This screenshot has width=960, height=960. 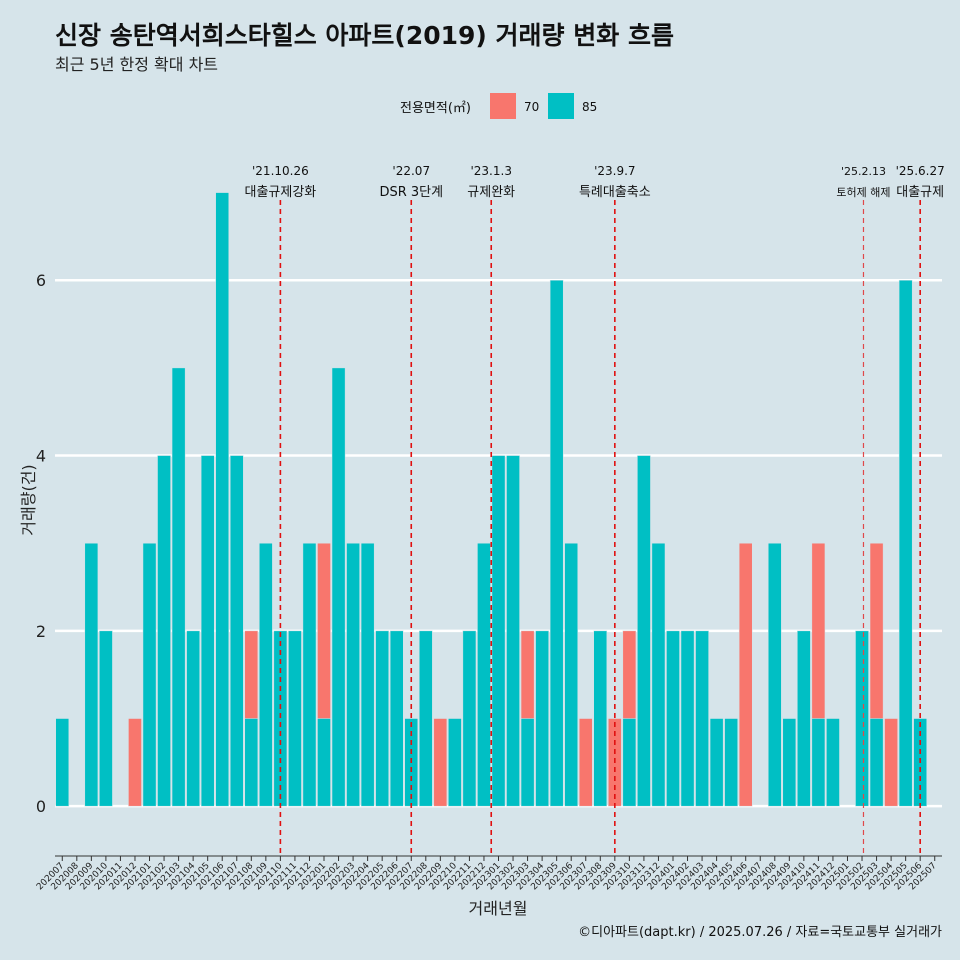 What do you see at coordinates (364, 35) in the screenshot?
I see `chart-title: 신장 송탄역서희스타힐스 아파트(2019) 거래량 변화 흐름` at bounding box center [364, 35].